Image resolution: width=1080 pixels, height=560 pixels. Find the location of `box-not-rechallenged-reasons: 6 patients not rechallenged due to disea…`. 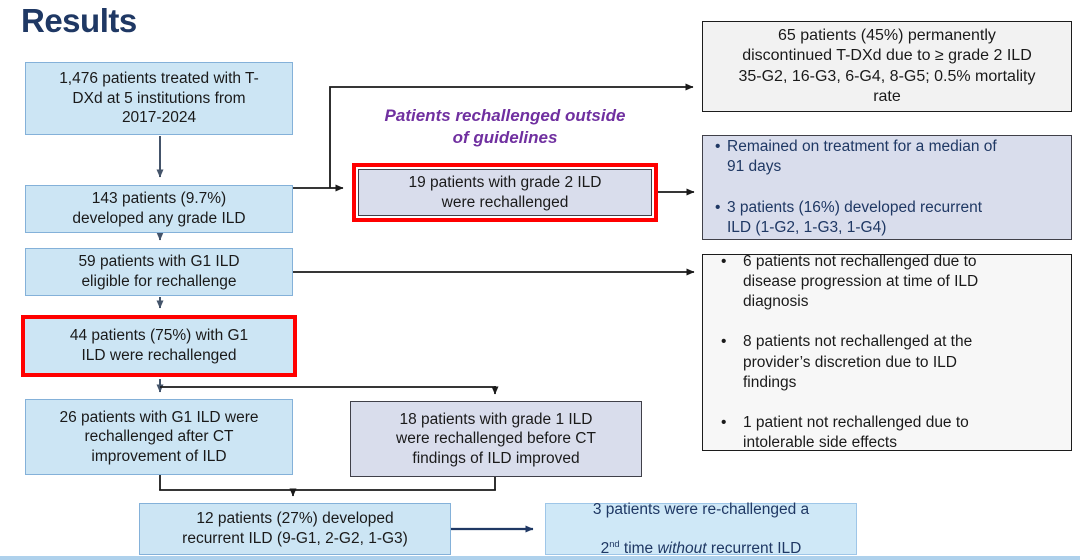

box-not-rechallenged-reasons: 6 patients not rechallenged due to disea… is located at coordinates (887, 351).